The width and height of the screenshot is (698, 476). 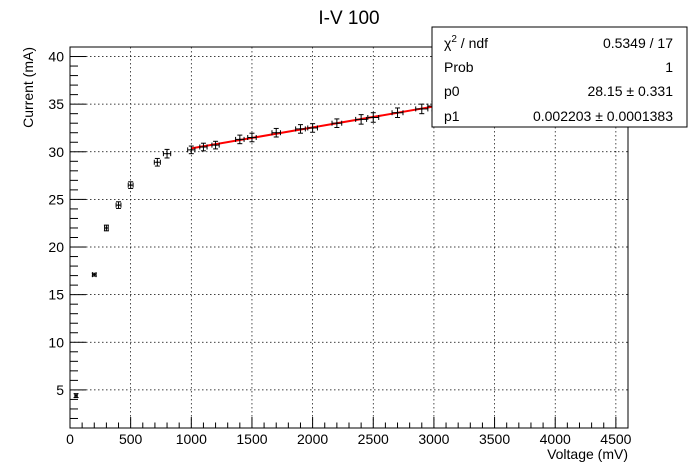 I want to click on stats-row-label: p0, so click(x=452, y=91).